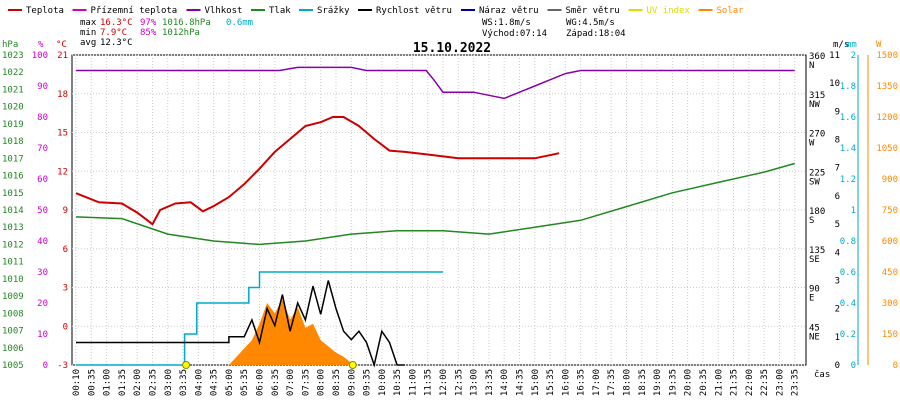 The height and width of the screenshot is (400, 900). Describe the element at coordinates (597, 382) in the screenshot. I see `x-tick-label: 17:00` at that location.